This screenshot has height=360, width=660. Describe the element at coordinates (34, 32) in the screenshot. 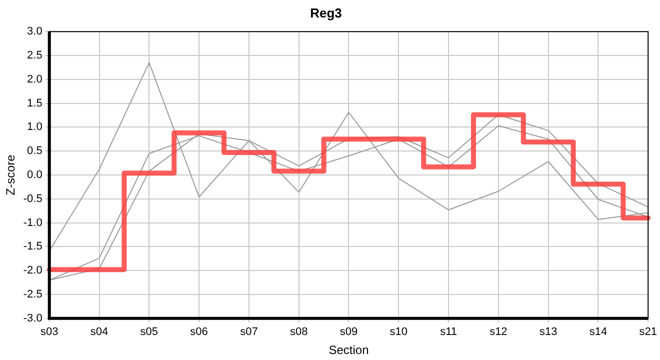

I see `y-tick-label: 3.0` at that location.